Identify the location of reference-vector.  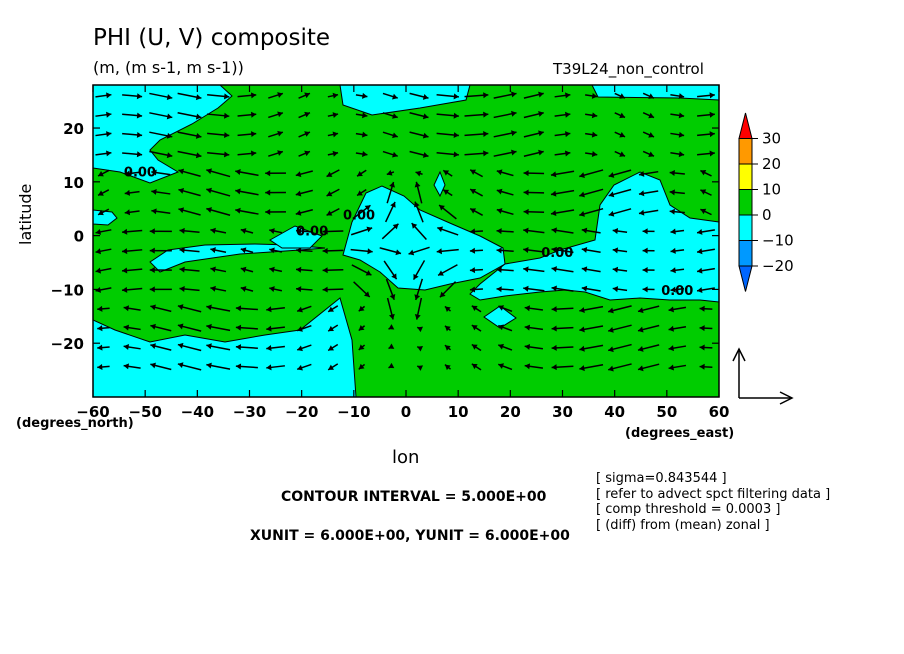
(763, 376).